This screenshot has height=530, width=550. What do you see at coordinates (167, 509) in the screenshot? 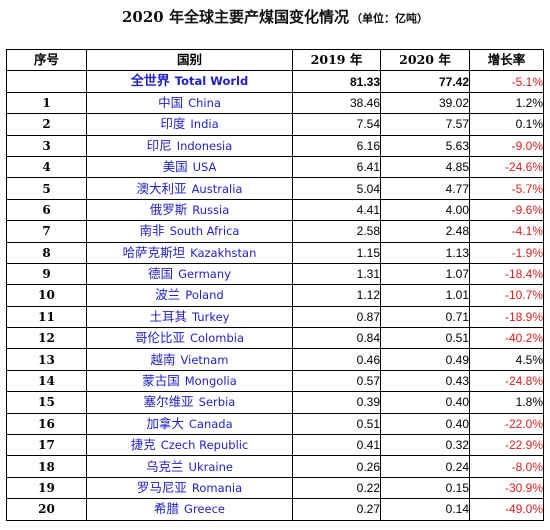
I see `country-name-zh: 希腊` at bounding box center [167, 509].